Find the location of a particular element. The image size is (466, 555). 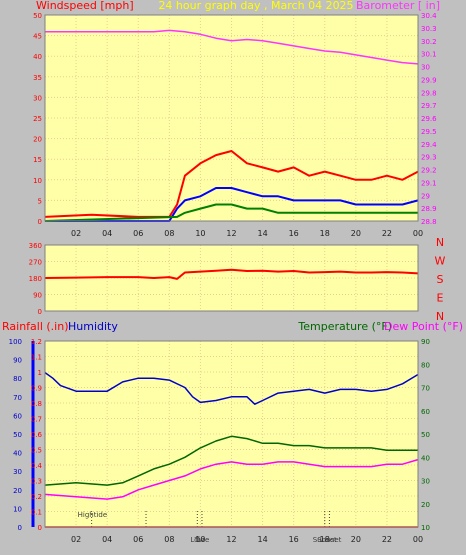

compass-label: W is located at coordinates (440, 261).